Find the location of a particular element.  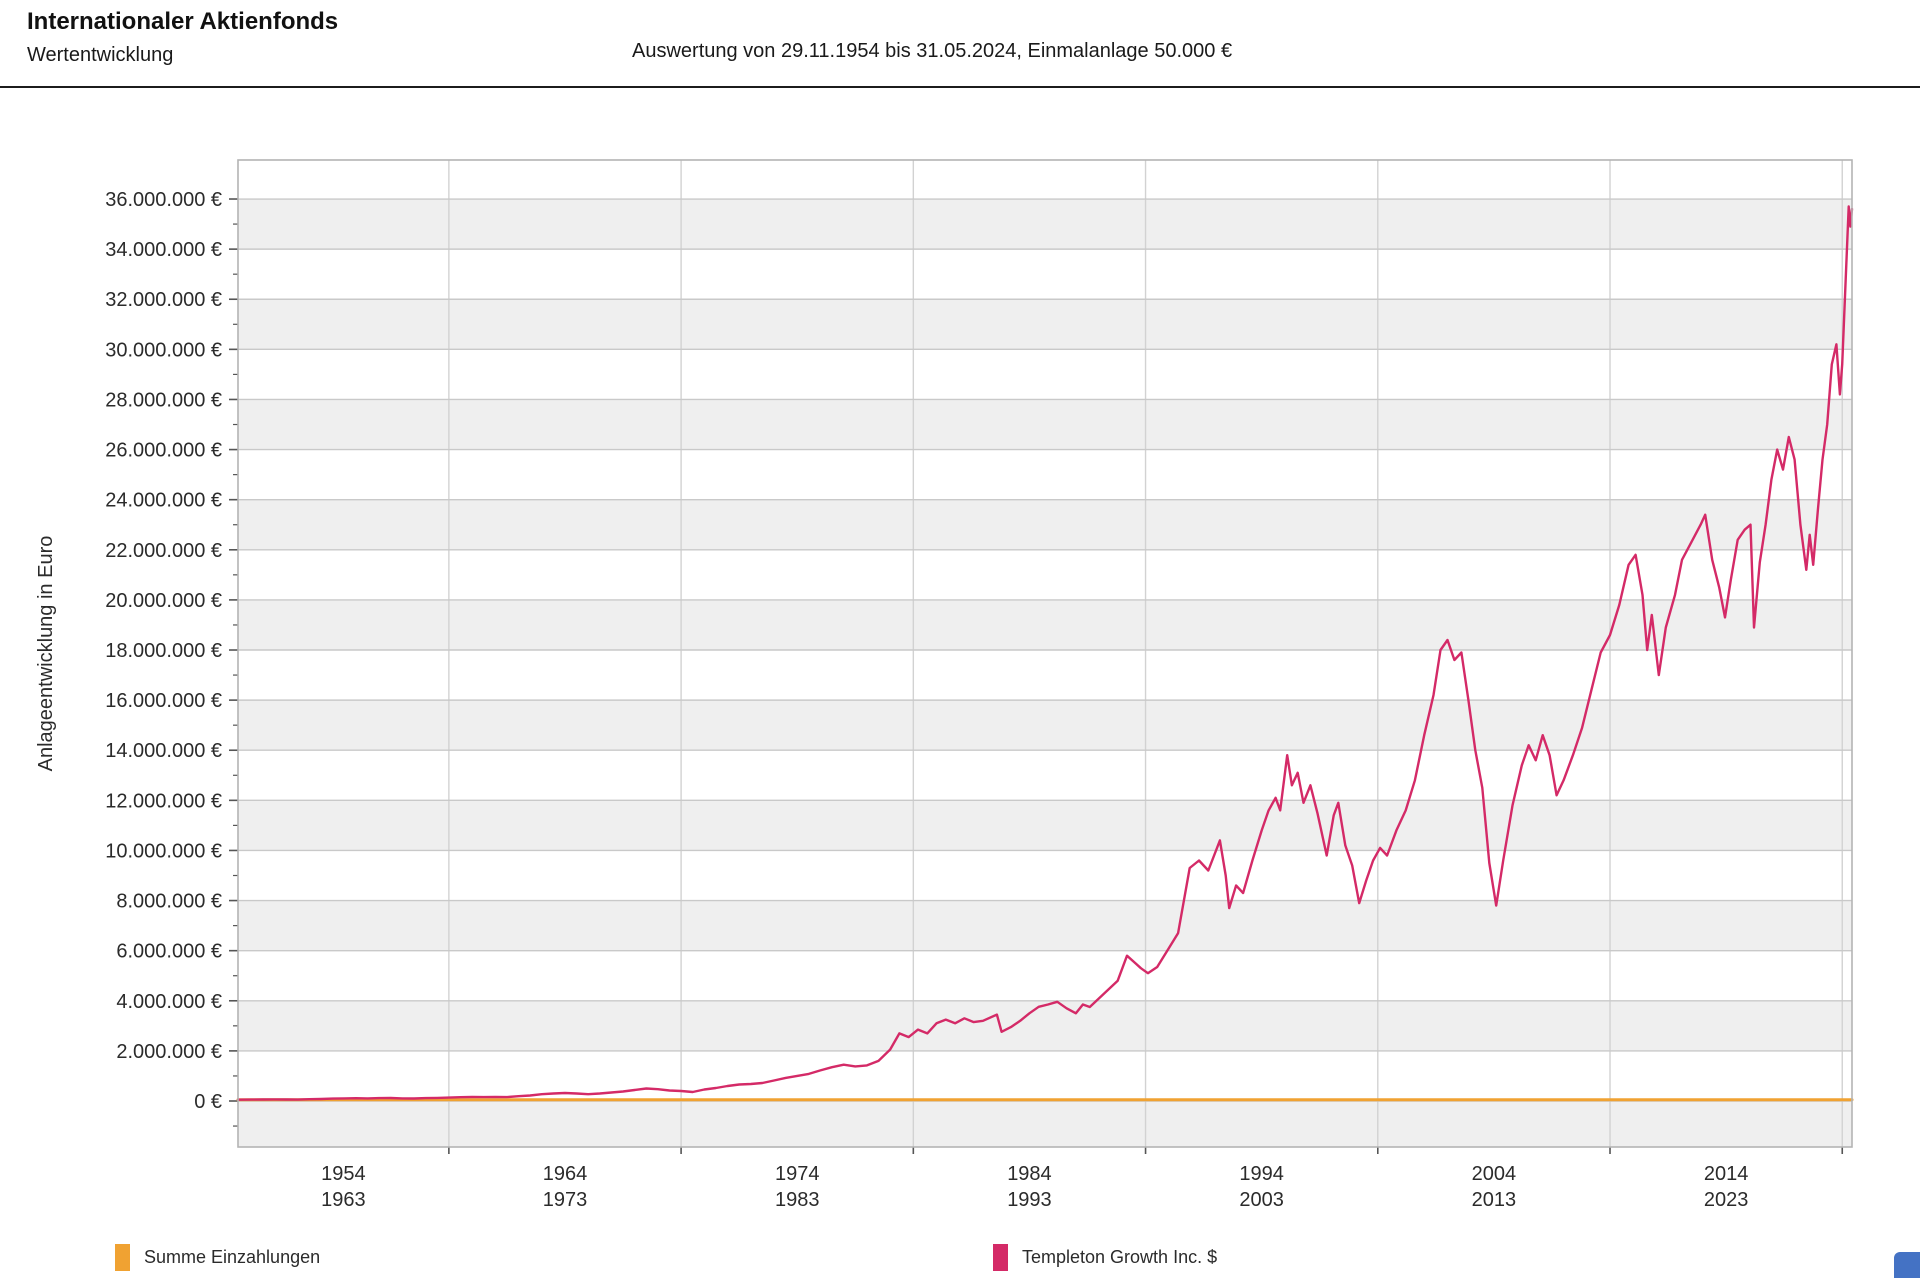

x-tick-label-start-year: 1974 is located at coordinates (797, 1174).